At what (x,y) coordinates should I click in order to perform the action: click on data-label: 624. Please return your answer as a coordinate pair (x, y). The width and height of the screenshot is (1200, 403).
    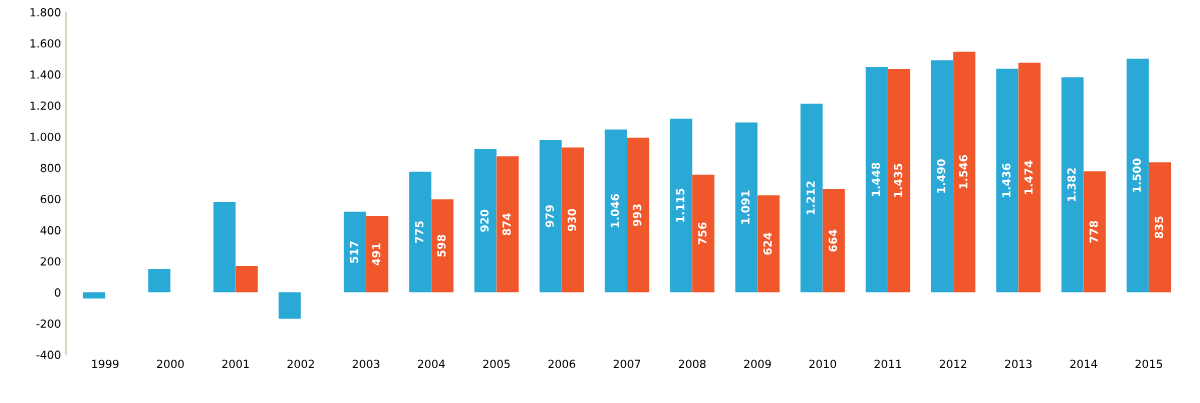
    Looking at the image, I should click on (767, 243).